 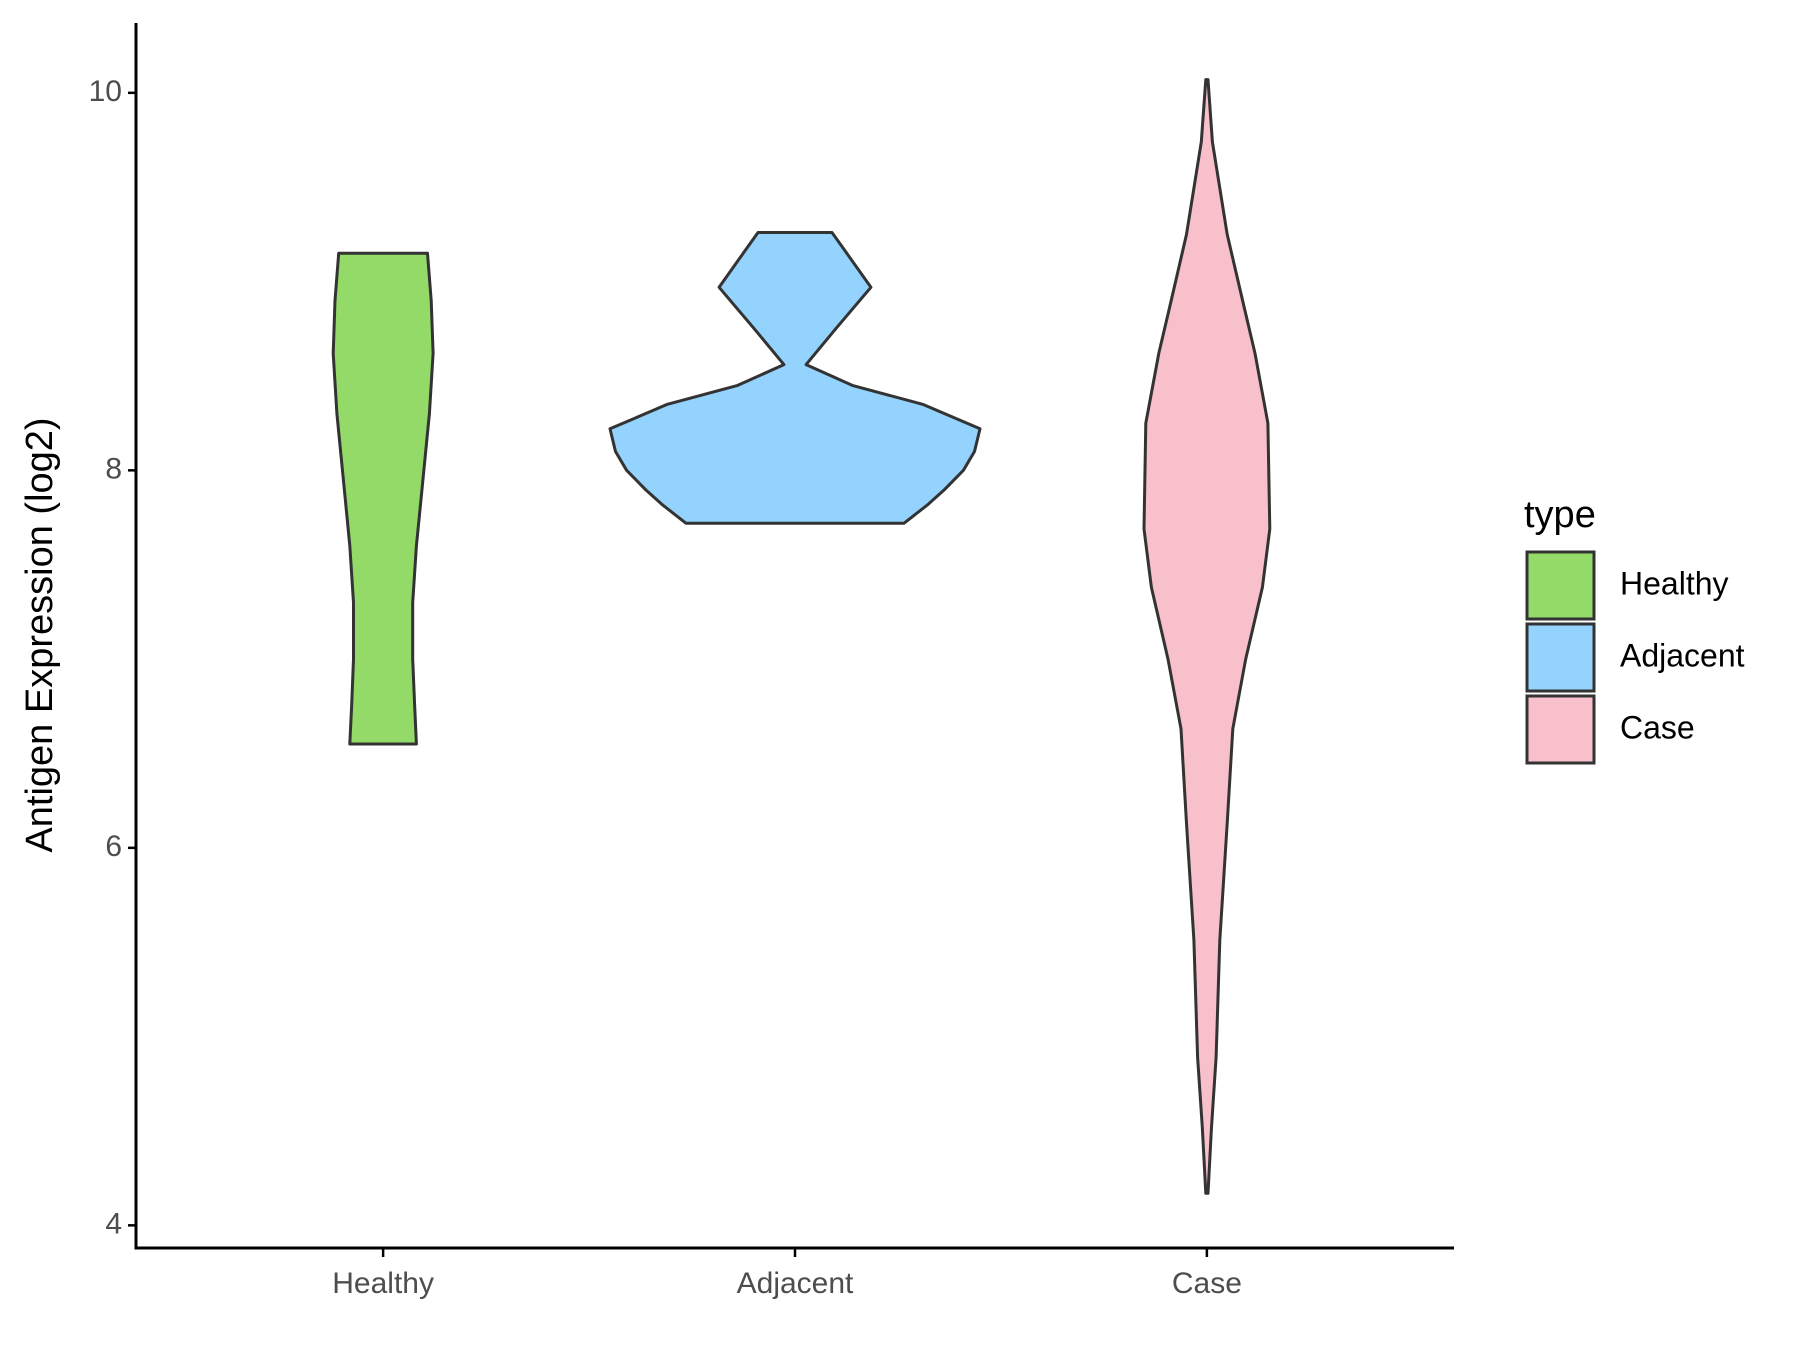 I want to click on x-tick-label: Adjacent, so click(x=795, y=1283).